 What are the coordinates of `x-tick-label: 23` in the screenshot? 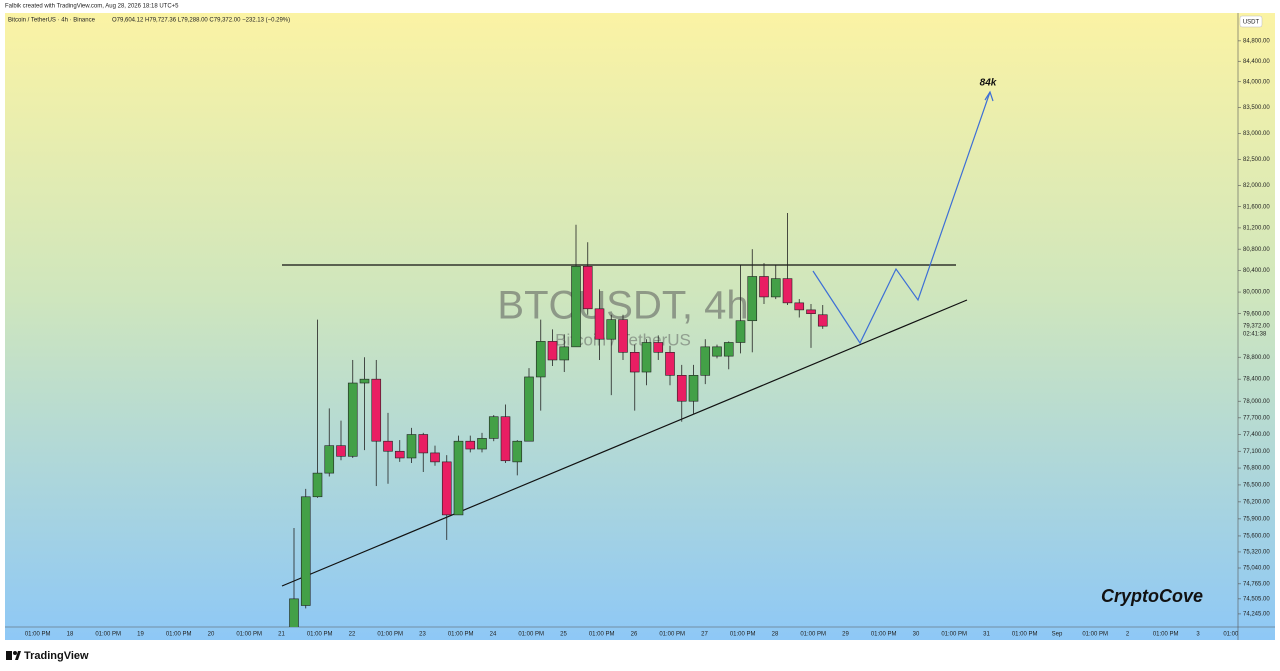 It's located at (422, 635).